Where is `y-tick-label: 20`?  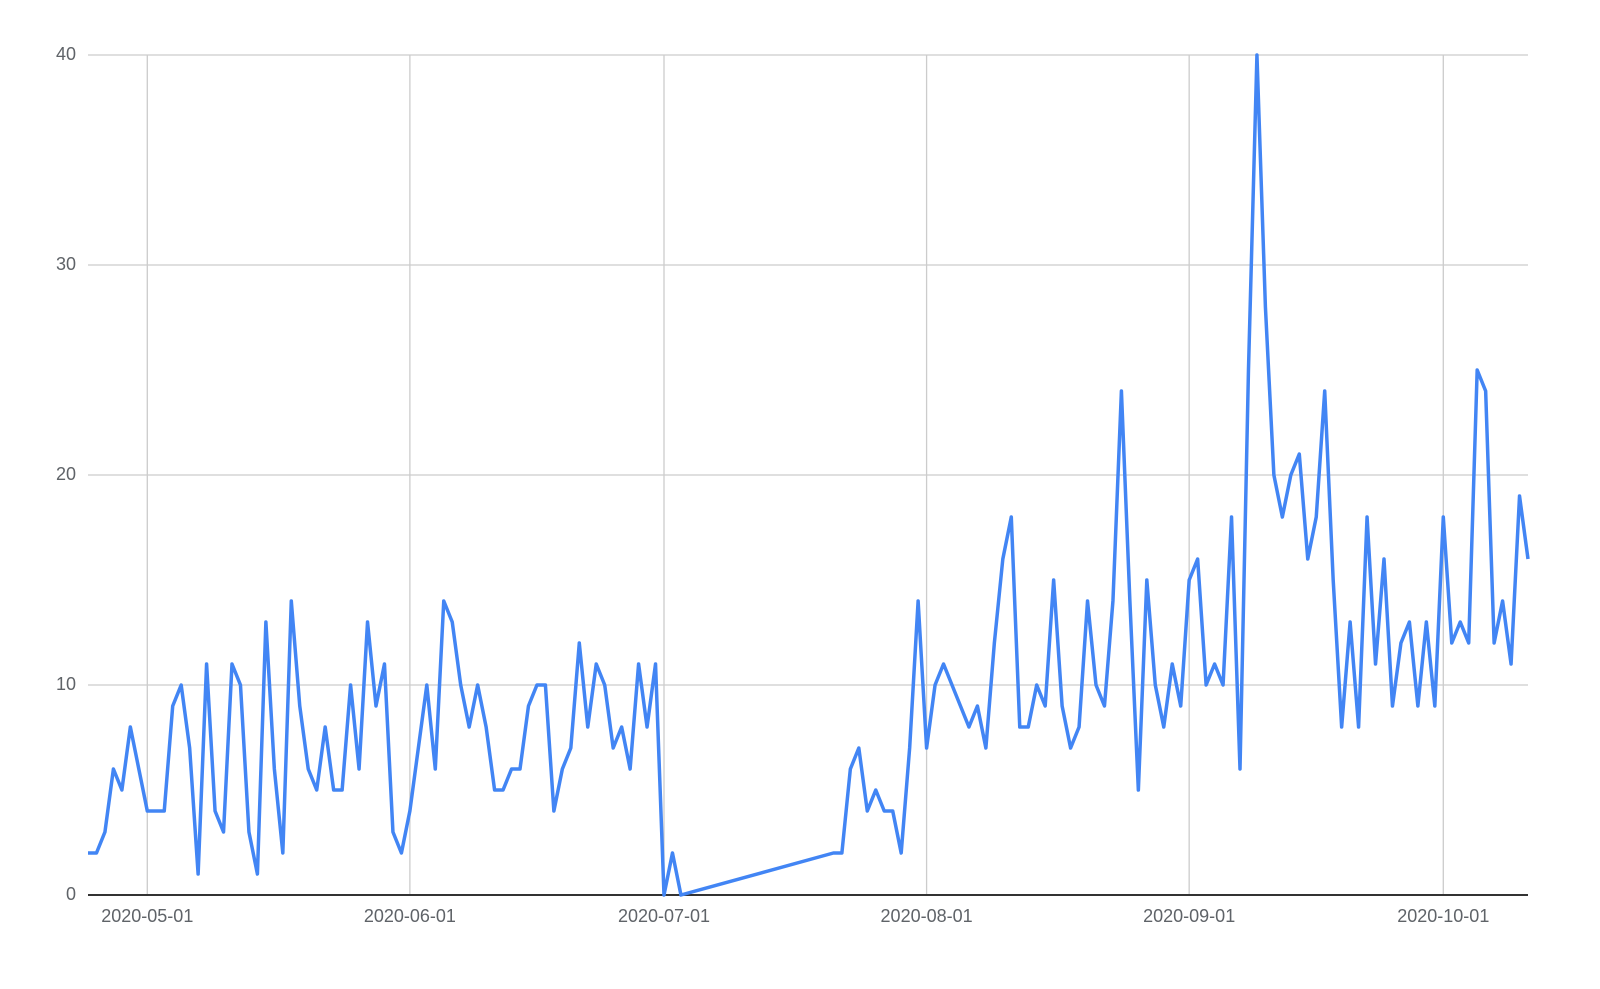
y-tick-label: 20 is located at coordinates (66, 474).